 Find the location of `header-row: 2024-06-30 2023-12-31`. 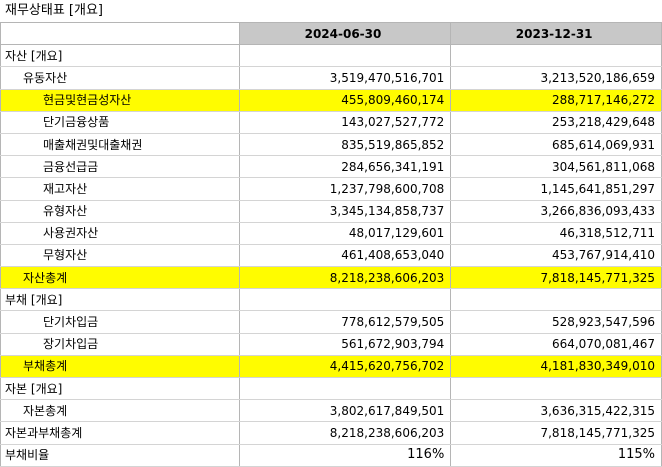

header-row: 2024-06-30 2023-12-31 is located at coordinates (331, 33).